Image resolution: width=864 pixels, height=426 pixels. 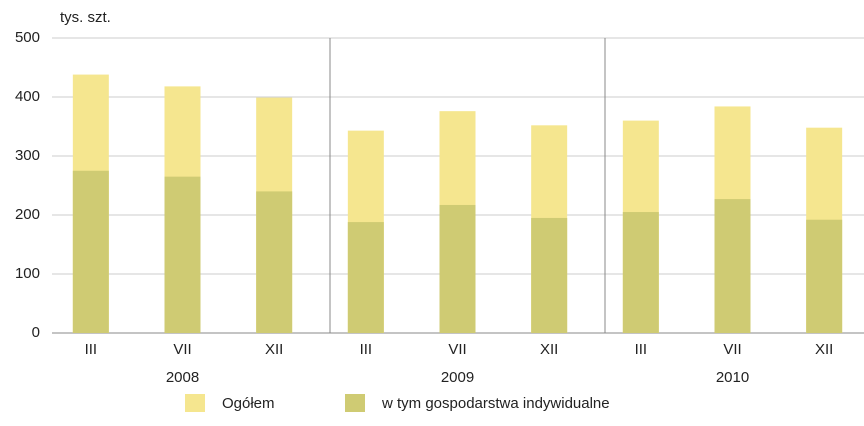 What do you see at coordinates (85, 17) in the screenshot?
I see `unit-label: tys. szt.` at bounding box center [85, 17].